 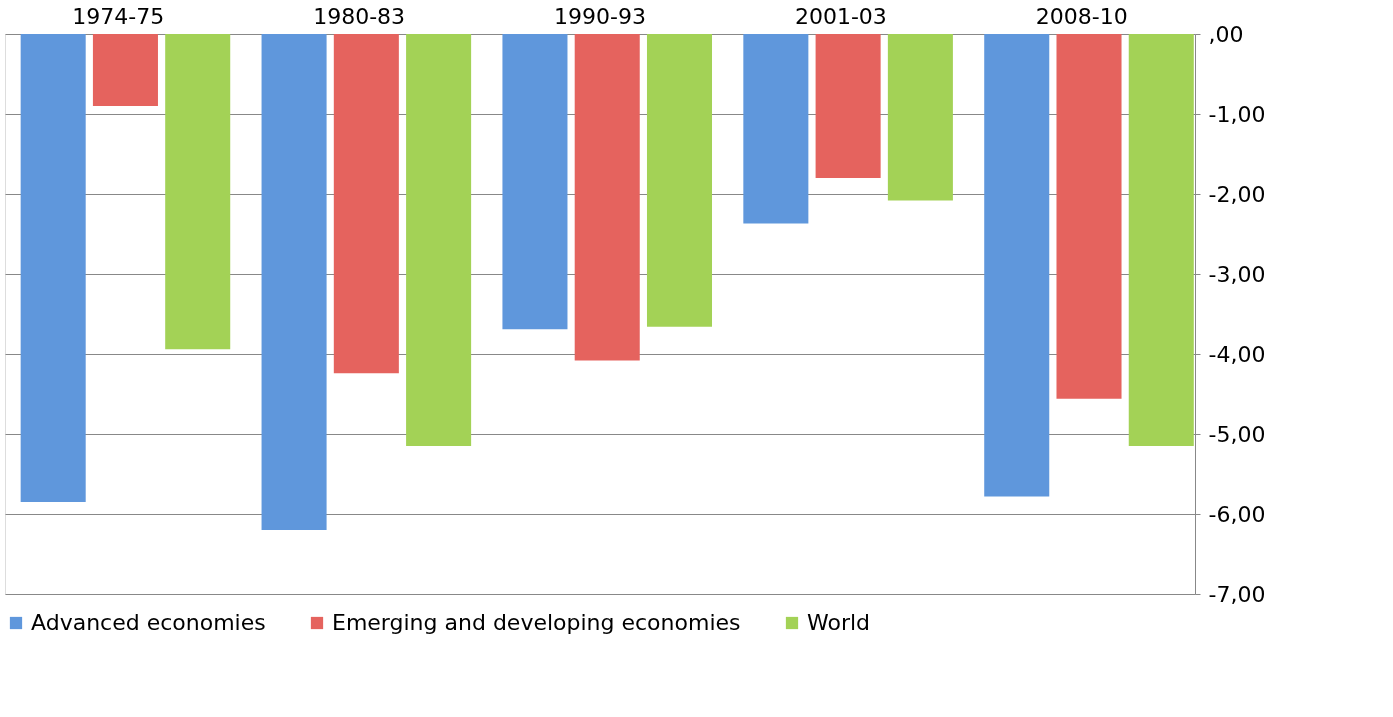 I want to click on y-tick-label: -4,00, so click(x=1237, y=354).